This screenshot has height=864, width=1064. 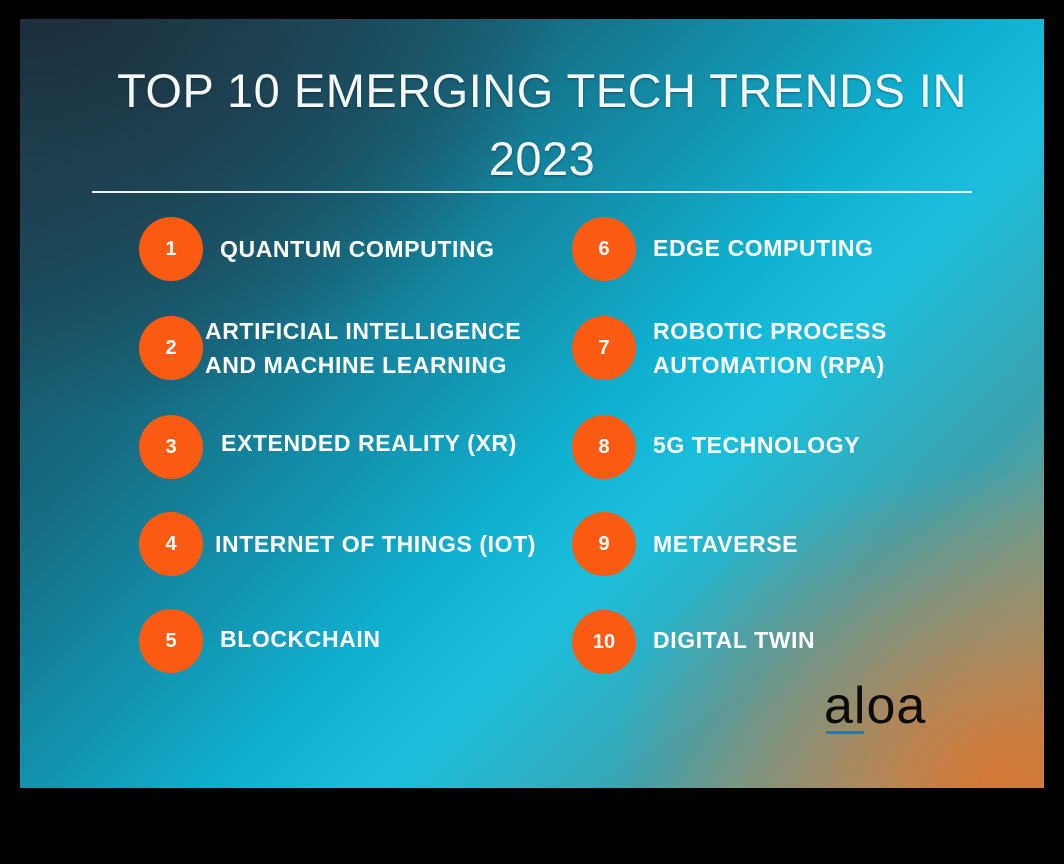 What do you see at coordinates (542, 158) in the screenshot?
I see `title-line-2: 2023` at bounding box center [542, 158].